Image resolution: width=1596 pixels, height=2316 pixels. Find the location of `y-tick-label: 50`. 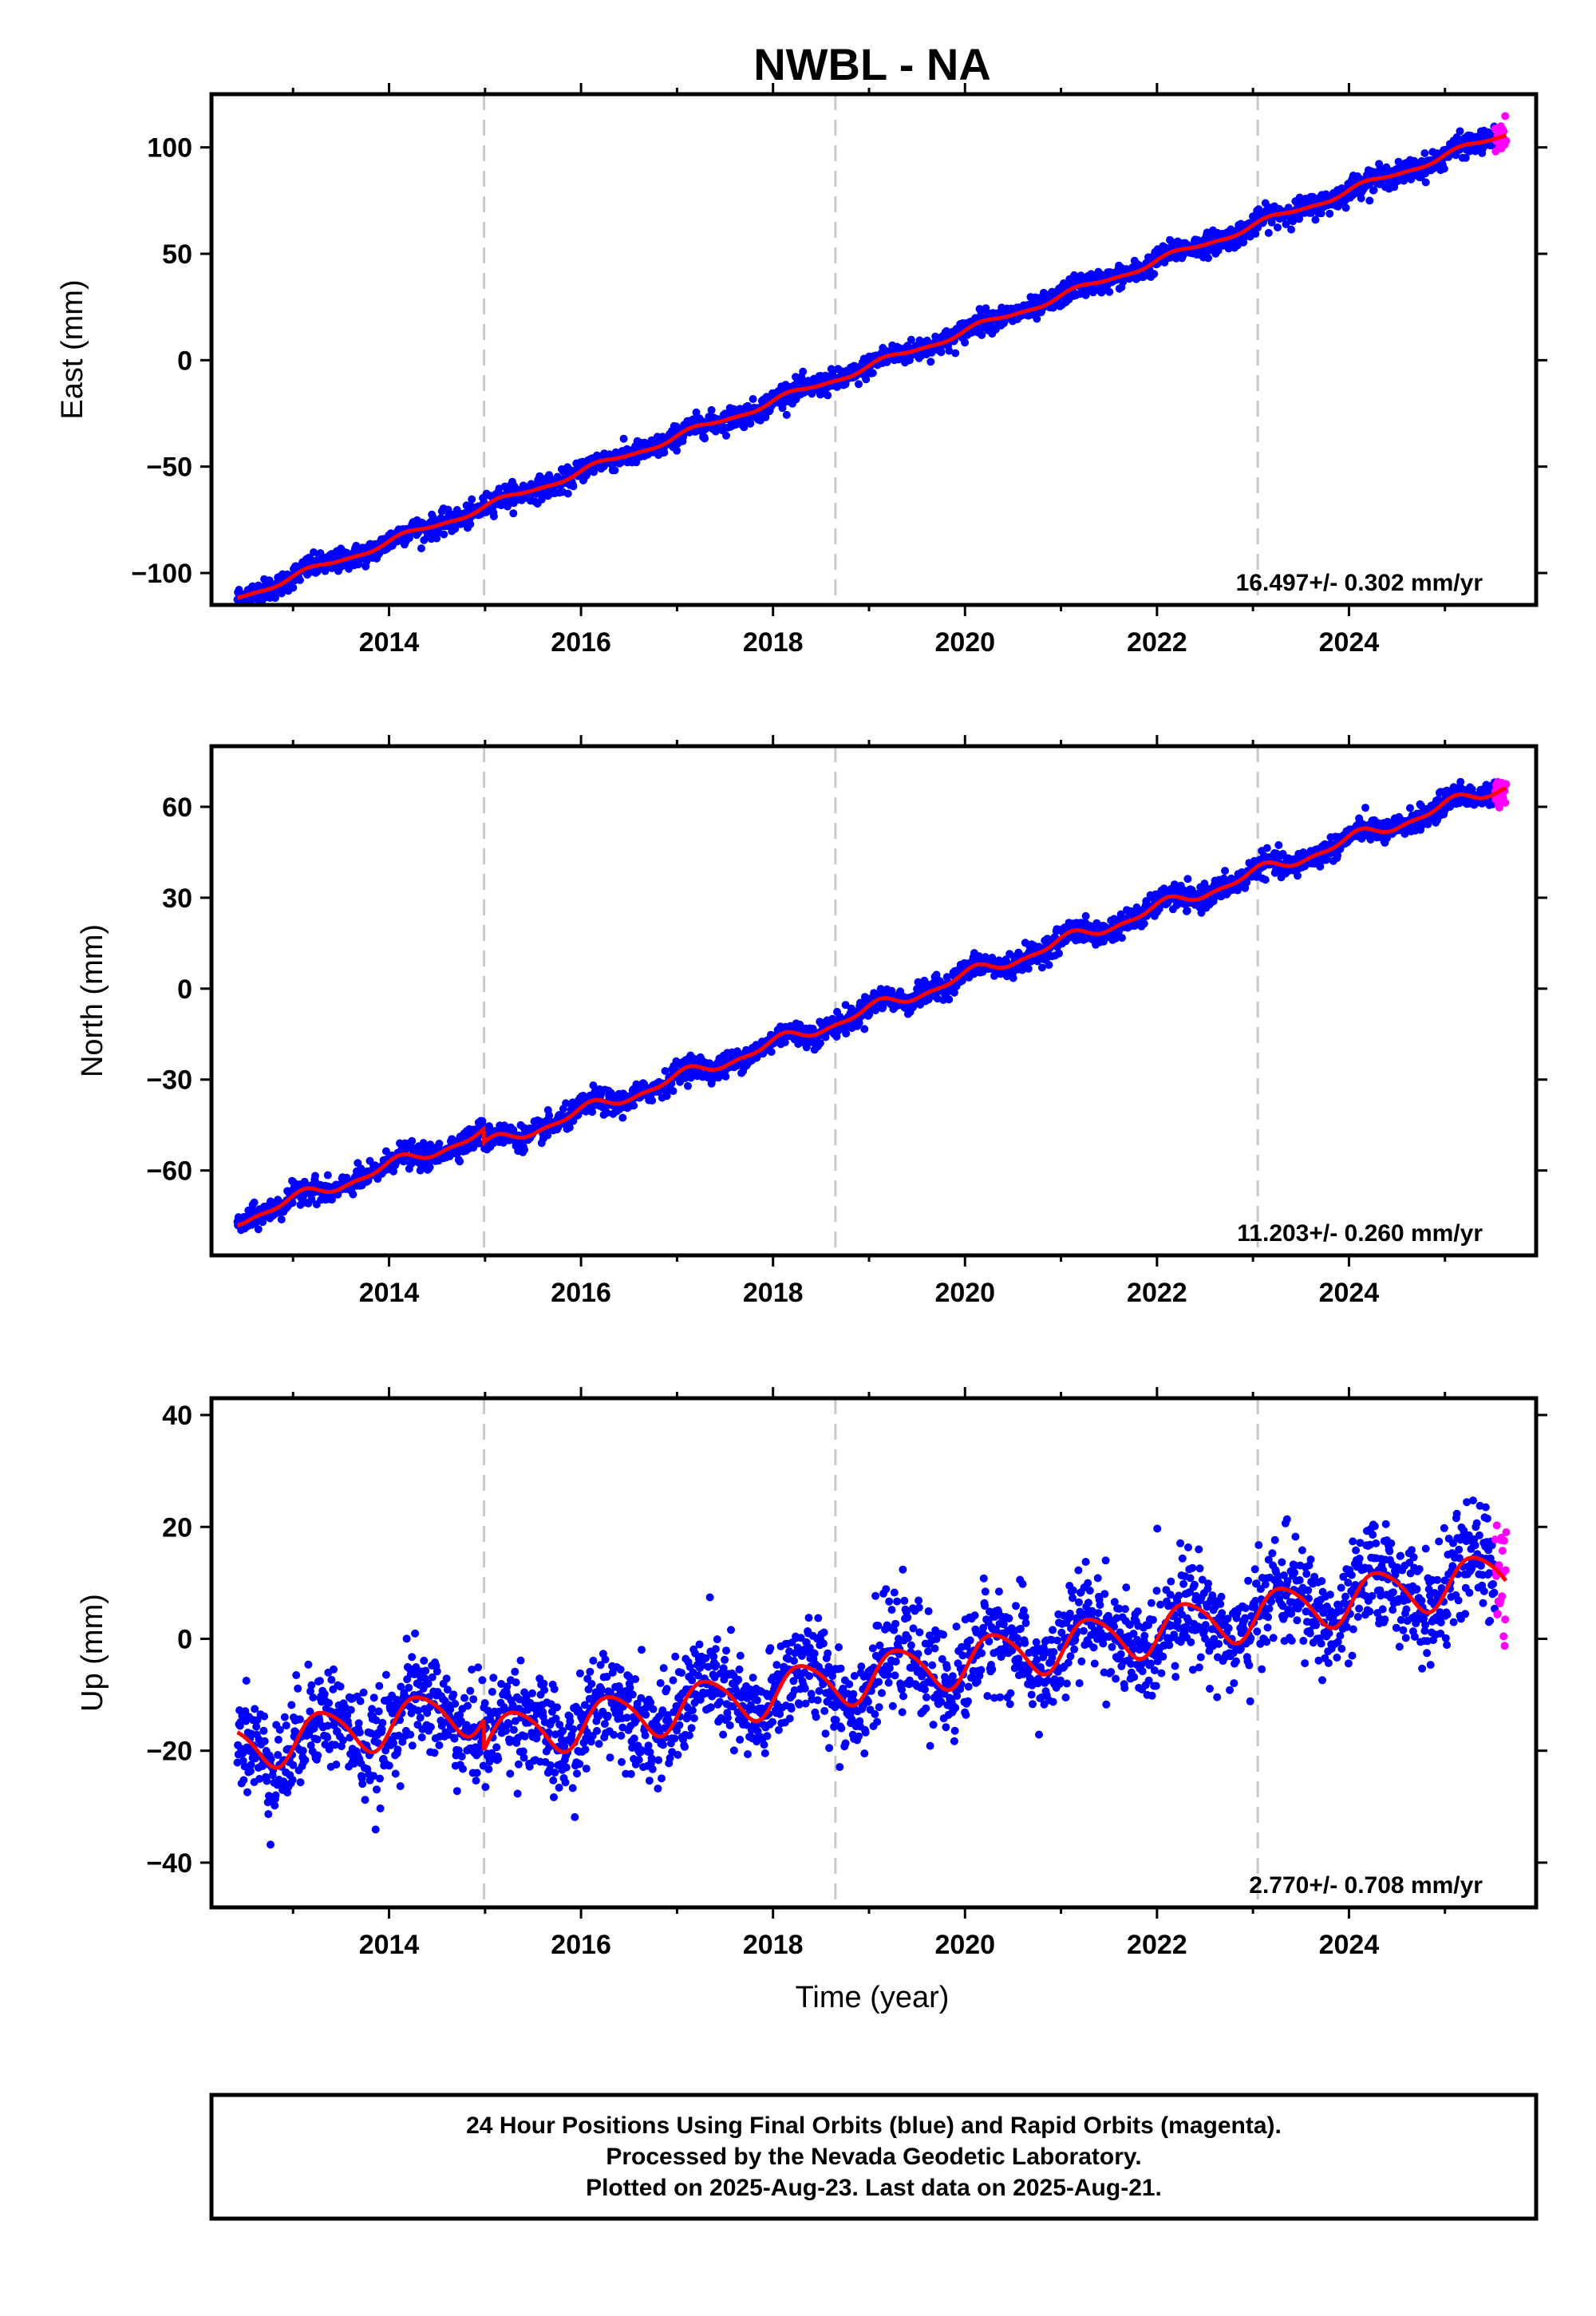

y-tick-label: 50 is located at coordinates (177, 254).